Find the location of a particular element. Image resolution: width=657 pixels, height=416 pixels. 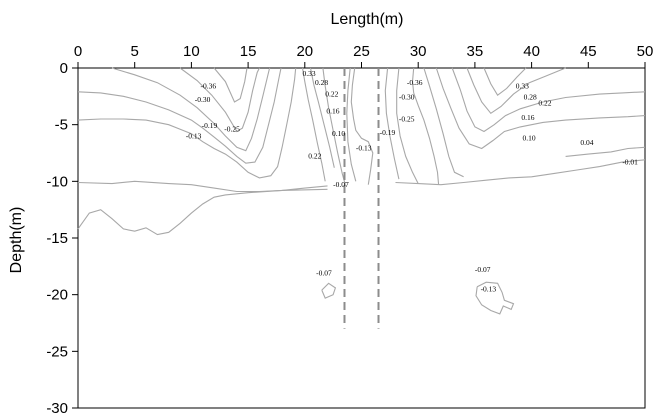

x-axis-title: Length(m) is located at coordinates (367, 19).